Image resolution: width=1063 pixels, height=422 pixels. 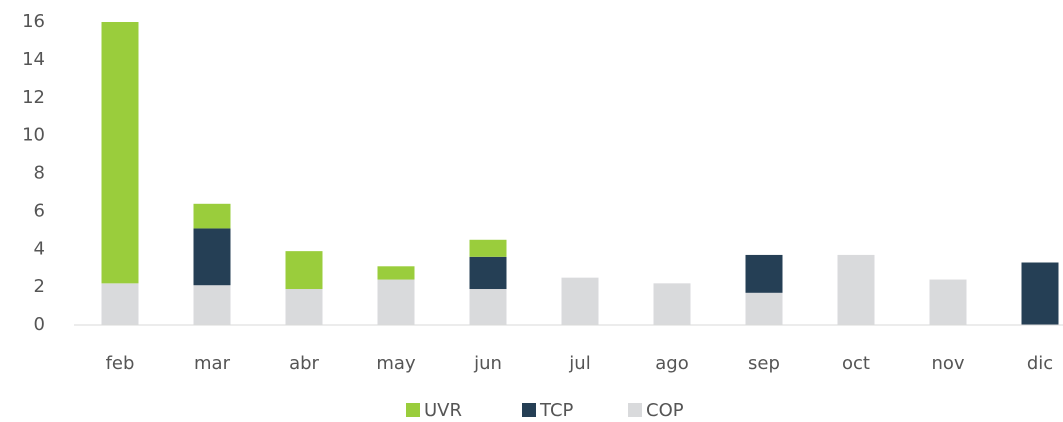 What do you see at coordinates (579, 363) in the screenshot?
I see `x-tick-label: jul` at bounding box center [579, 363].